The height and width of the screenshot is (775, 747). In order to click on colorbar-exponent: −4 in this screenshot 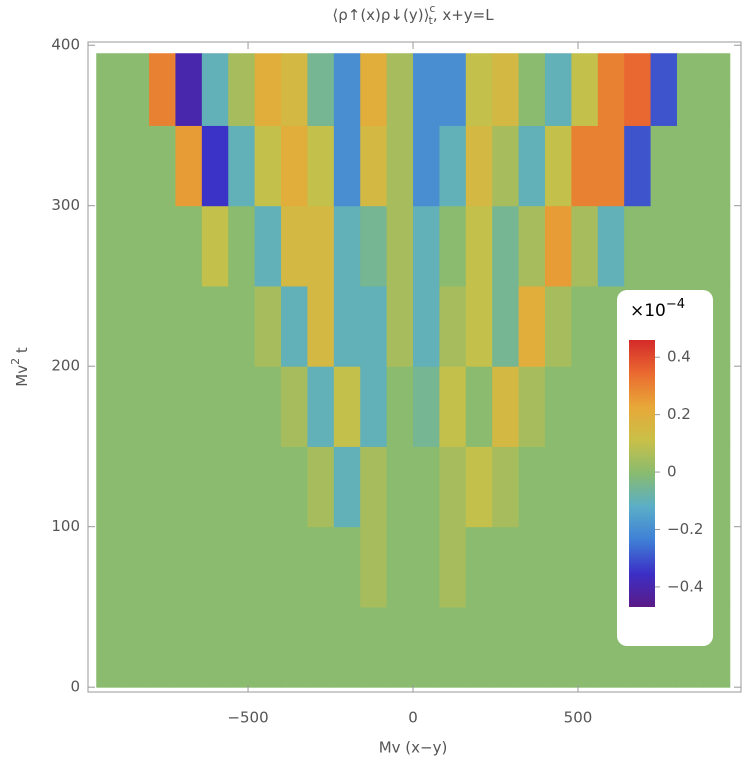, I will do `click(675, 304)`.